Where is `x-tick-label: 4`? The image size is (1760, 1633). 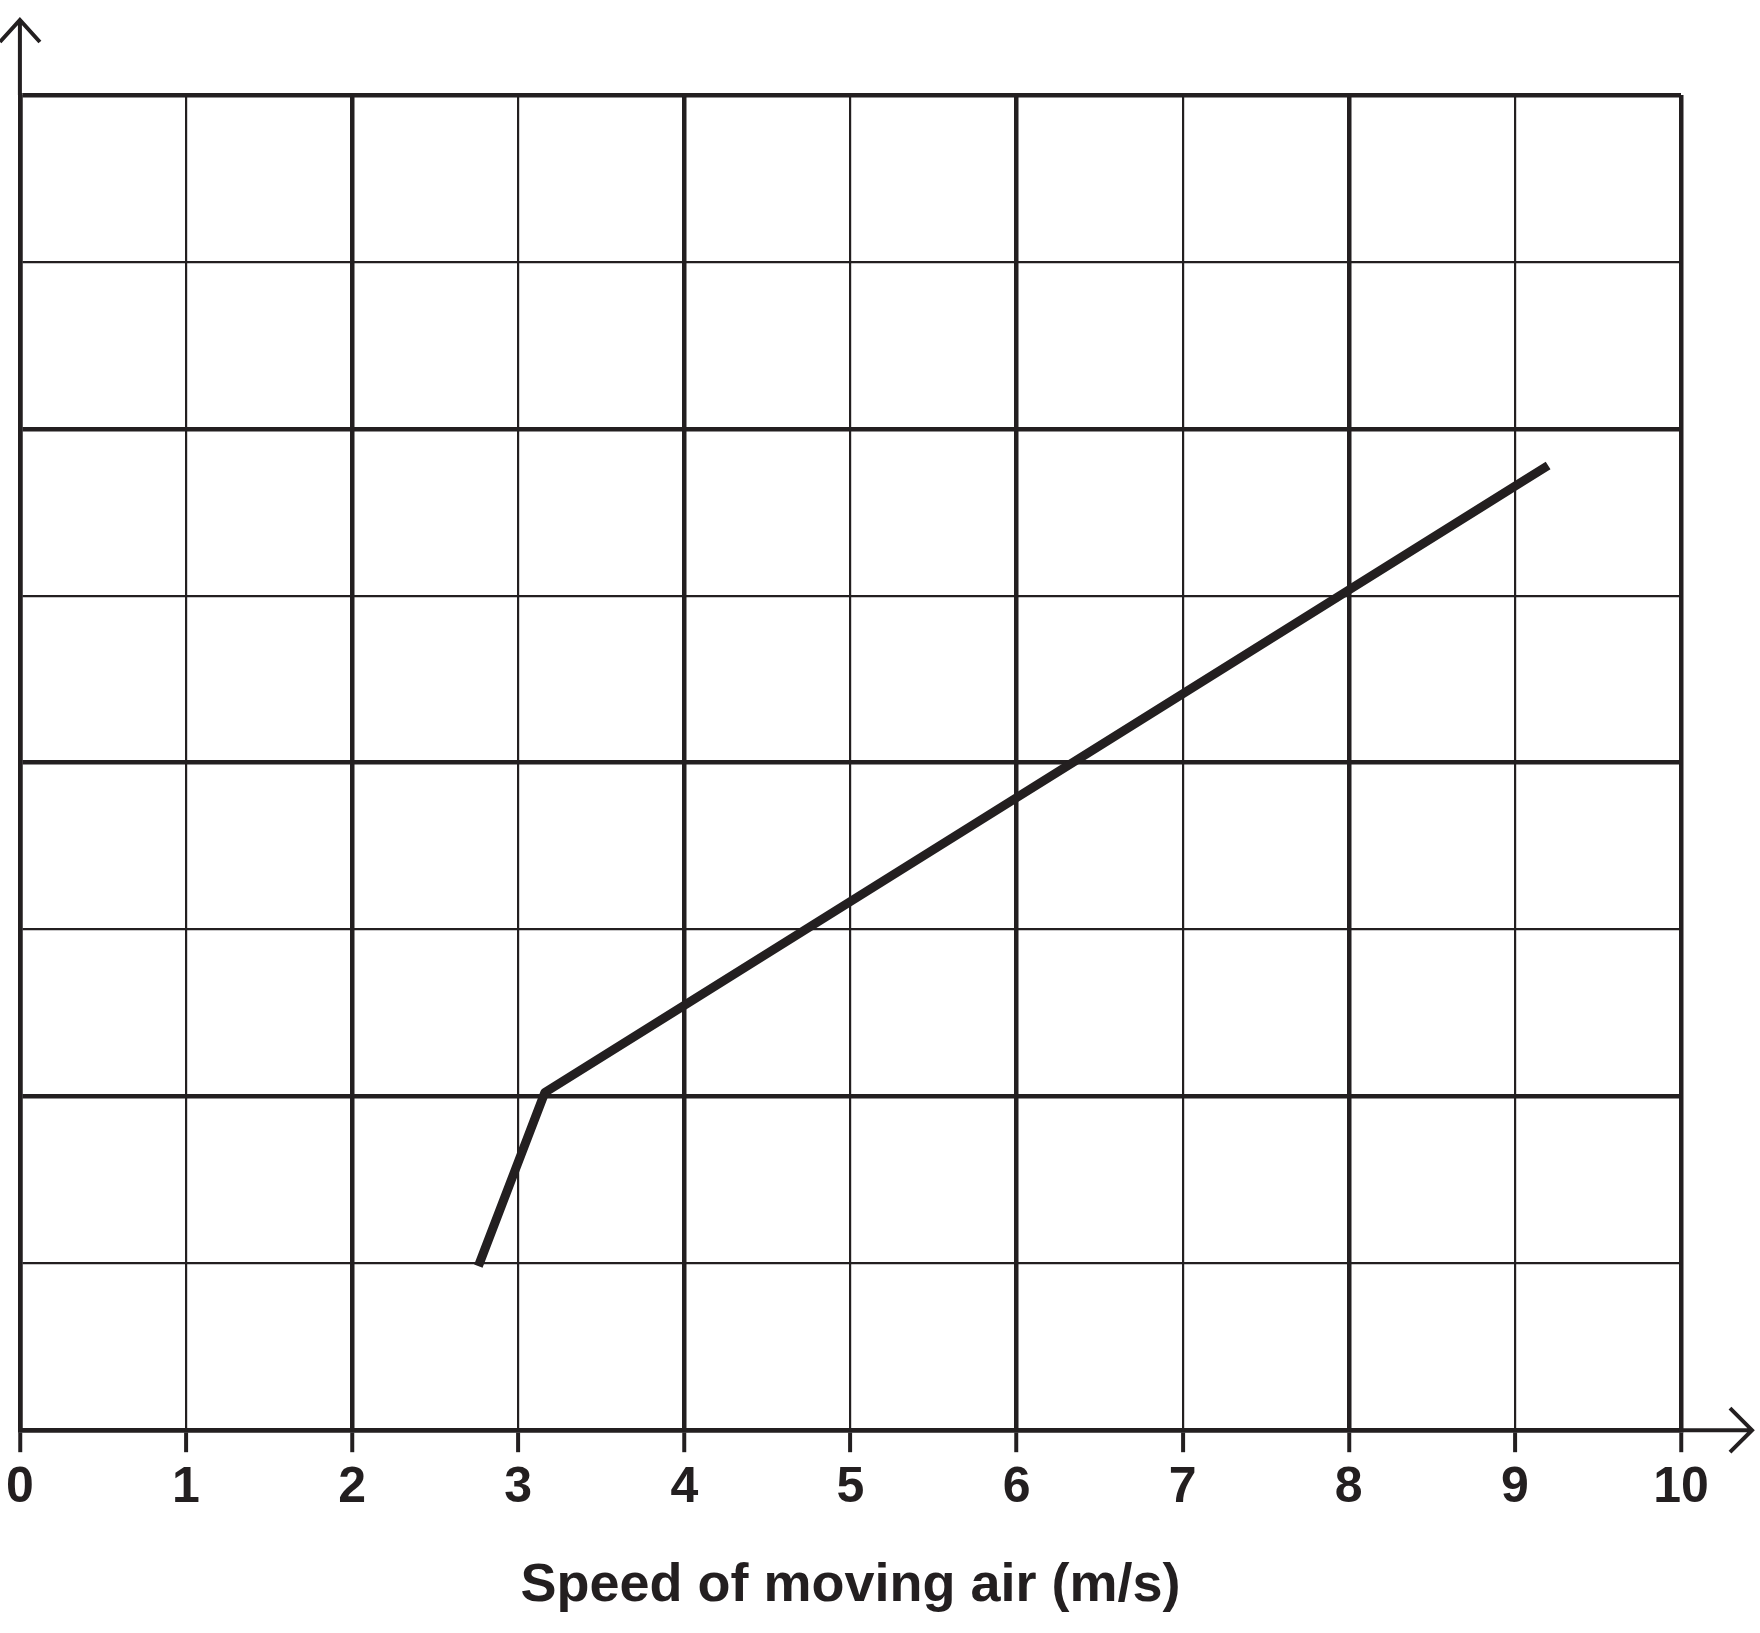 x-tick-label: 4 is located at coordinates (684, 1484).